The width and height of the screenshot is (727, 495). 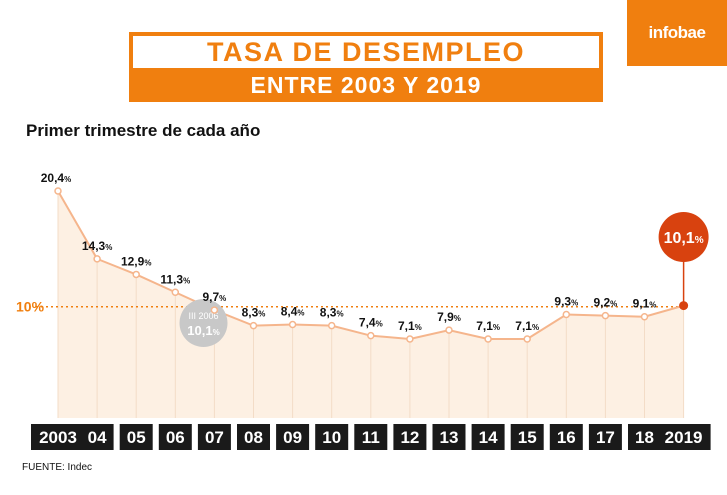 I want to click on data-label: 14,3%, so click(x=97, y=246).